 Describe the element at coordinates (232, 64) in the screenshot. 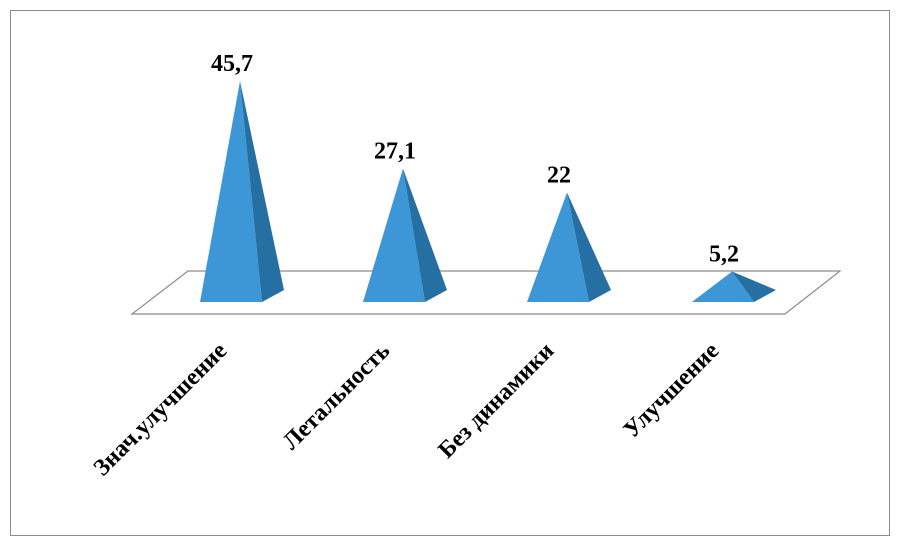

I see `value-label-1: 45,7` at that location.